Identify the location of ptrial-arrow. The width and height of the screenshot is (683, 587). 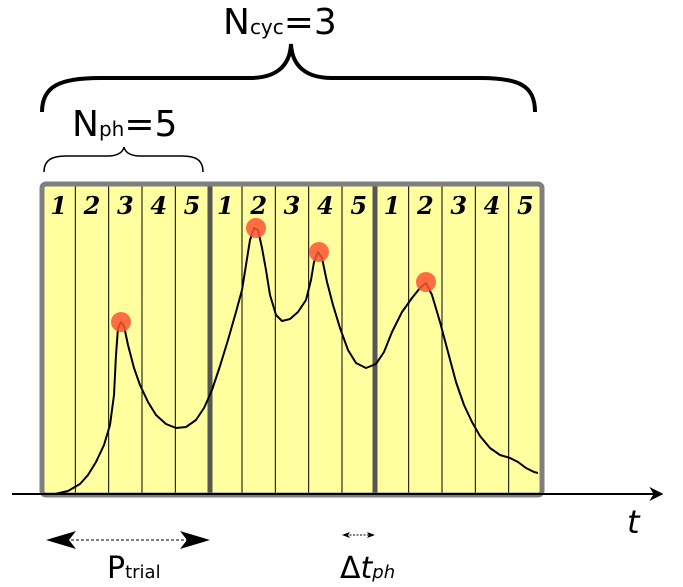
(128, 540).